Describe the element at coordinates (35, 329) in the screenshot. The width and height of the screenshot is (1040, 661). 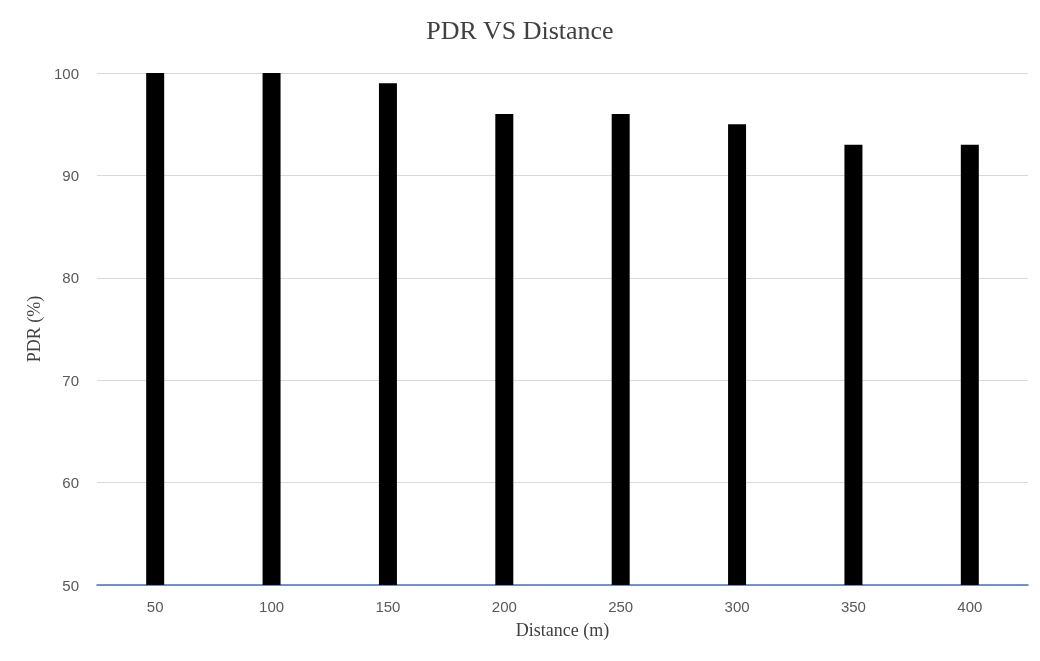
I see `y-axis-title: PDR (%)` at that location.